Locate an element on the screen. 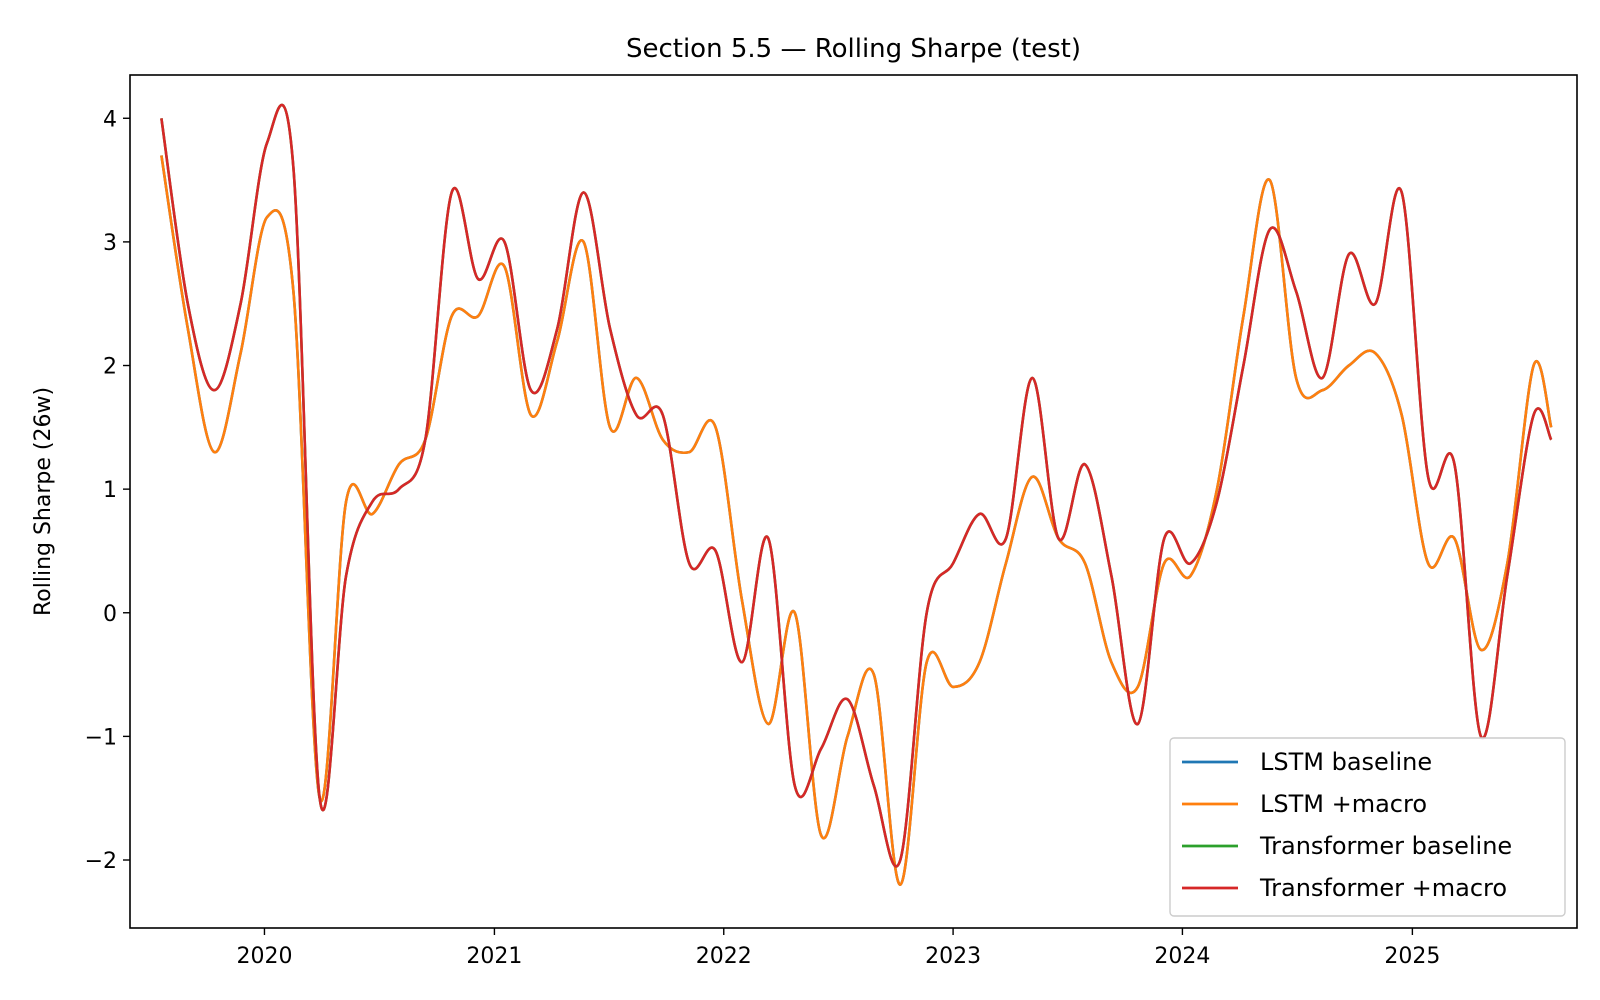  y-tick-label: 2 is located at coordinates (110, 367).